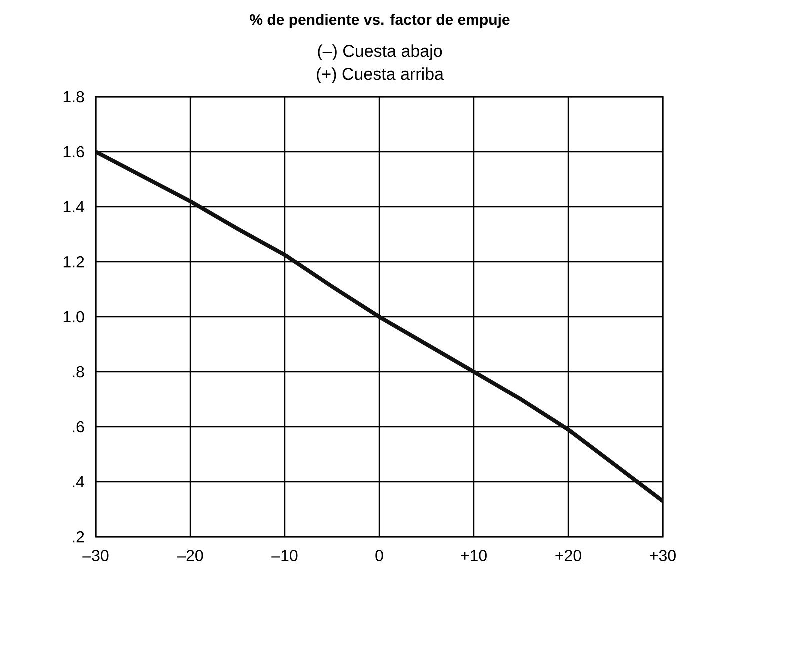 This screenshot has height=645, width=790. What do you see at coordinates (380, 556) in the screenshot?
I see `x-tick-label: 0` at bounding box center [380, 556].